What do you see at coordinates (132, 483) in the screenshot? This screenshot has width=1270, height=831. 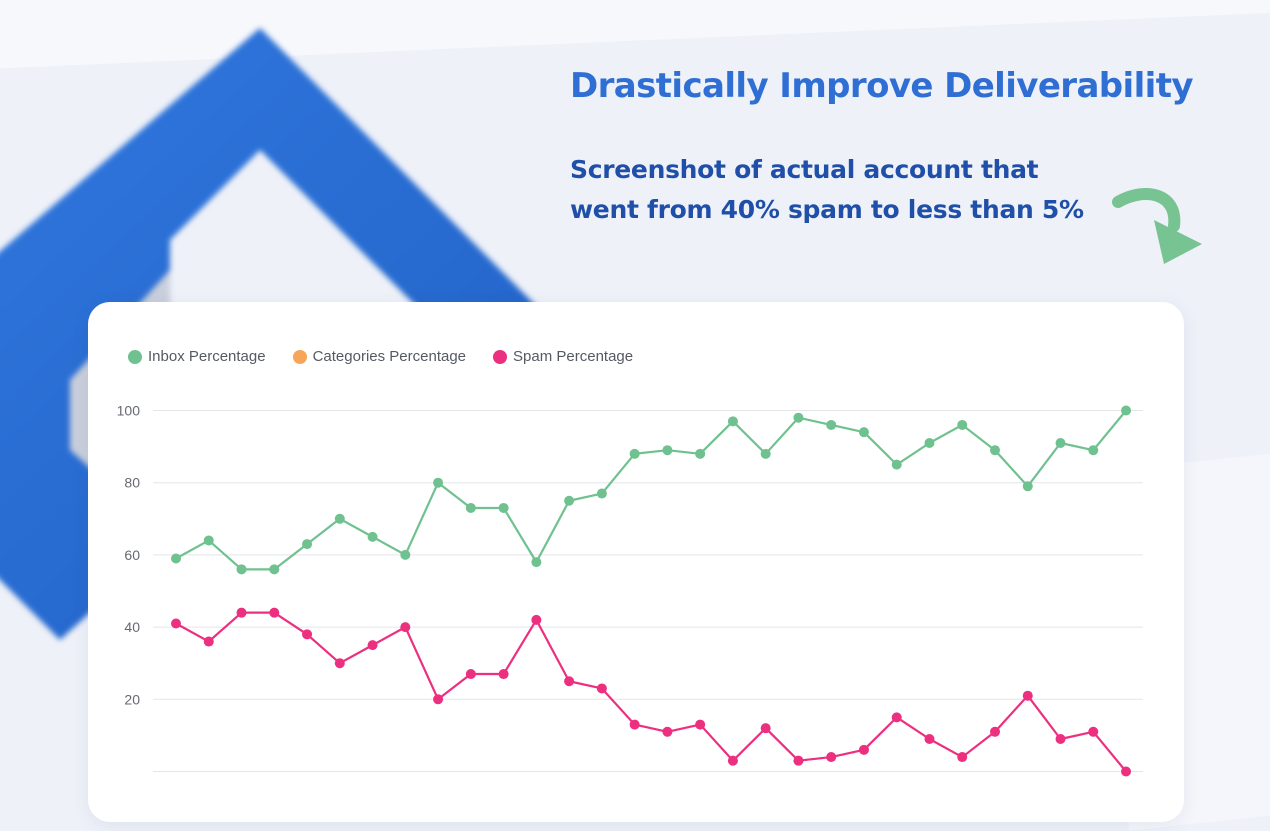 I see `y-tick-label: 80` at bounding box center [132, 483].